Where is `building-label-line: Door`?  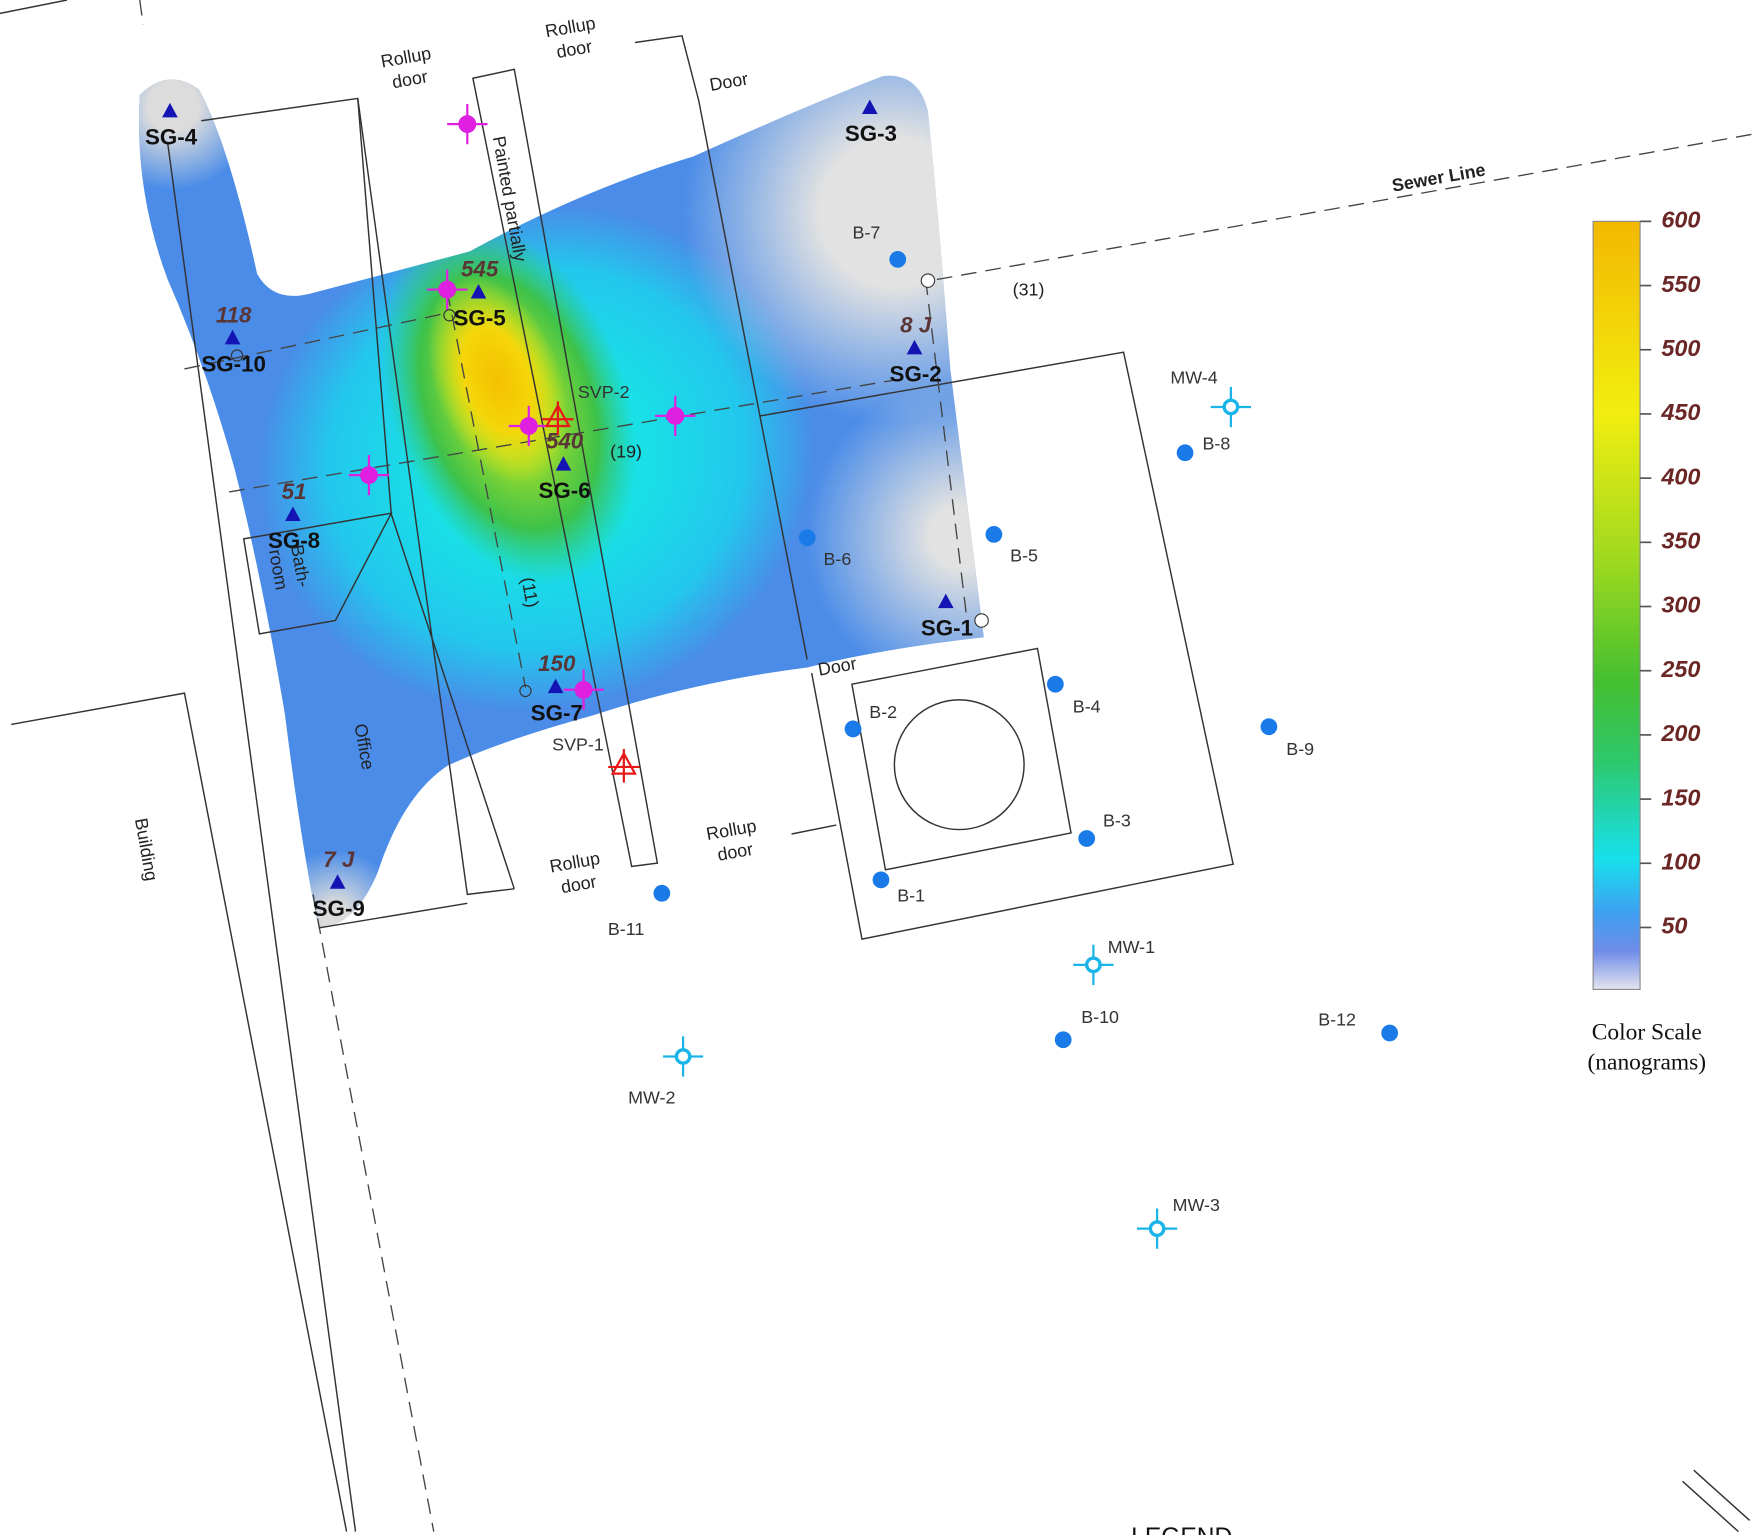 building-label-line: Door is located at coordinates (729, 81).